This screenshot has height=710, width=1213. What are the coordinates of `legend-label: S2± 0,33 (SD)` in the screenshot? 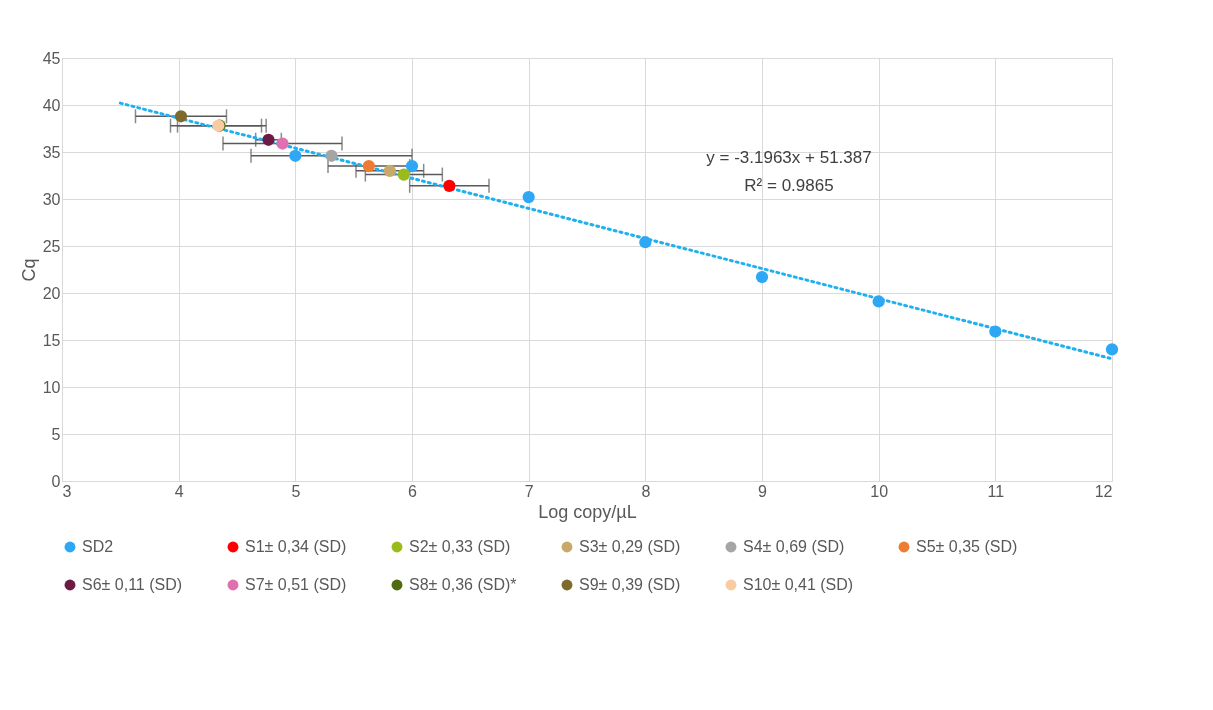 It's located at (460, 546).